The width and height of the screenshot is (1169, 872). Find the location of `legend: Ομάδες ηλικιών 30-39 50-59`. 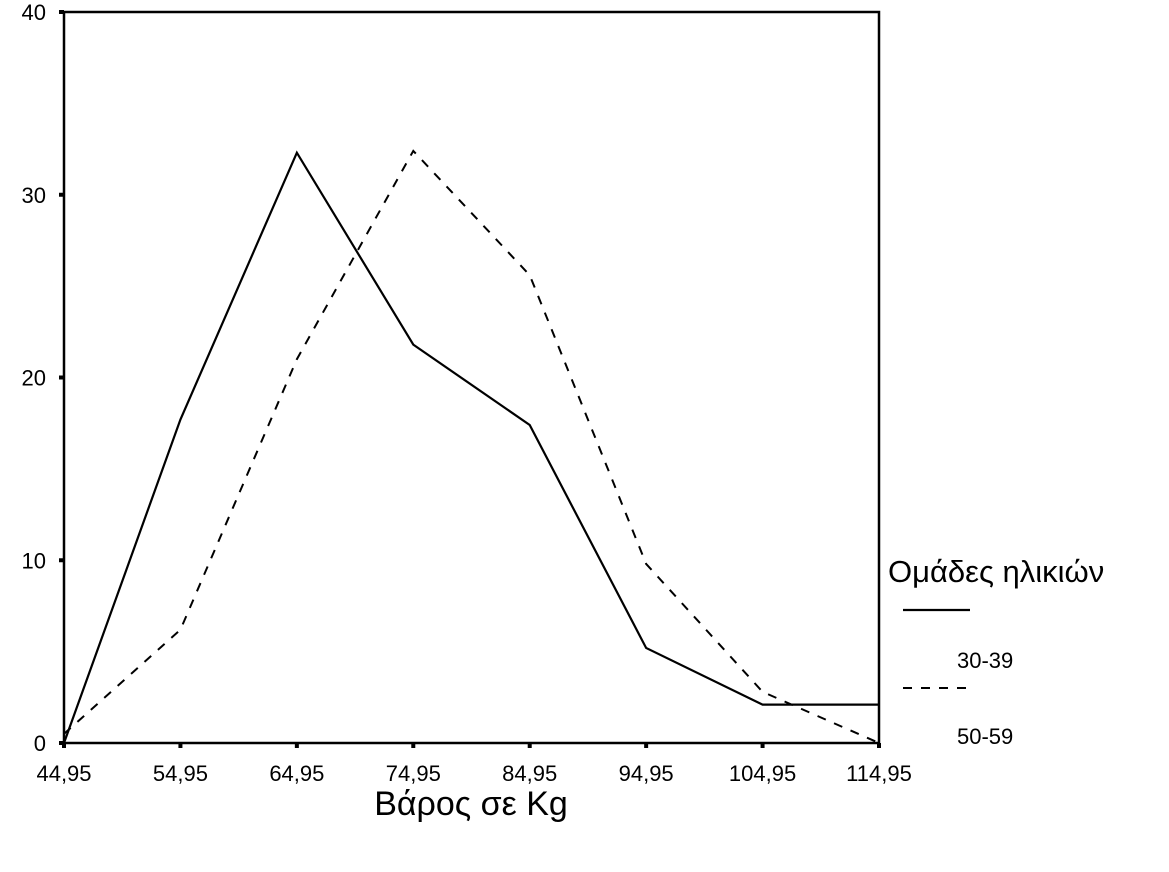

legend: Ομάδες ηλικιών 30-39 50-59 is located at coordinates (996, 651).